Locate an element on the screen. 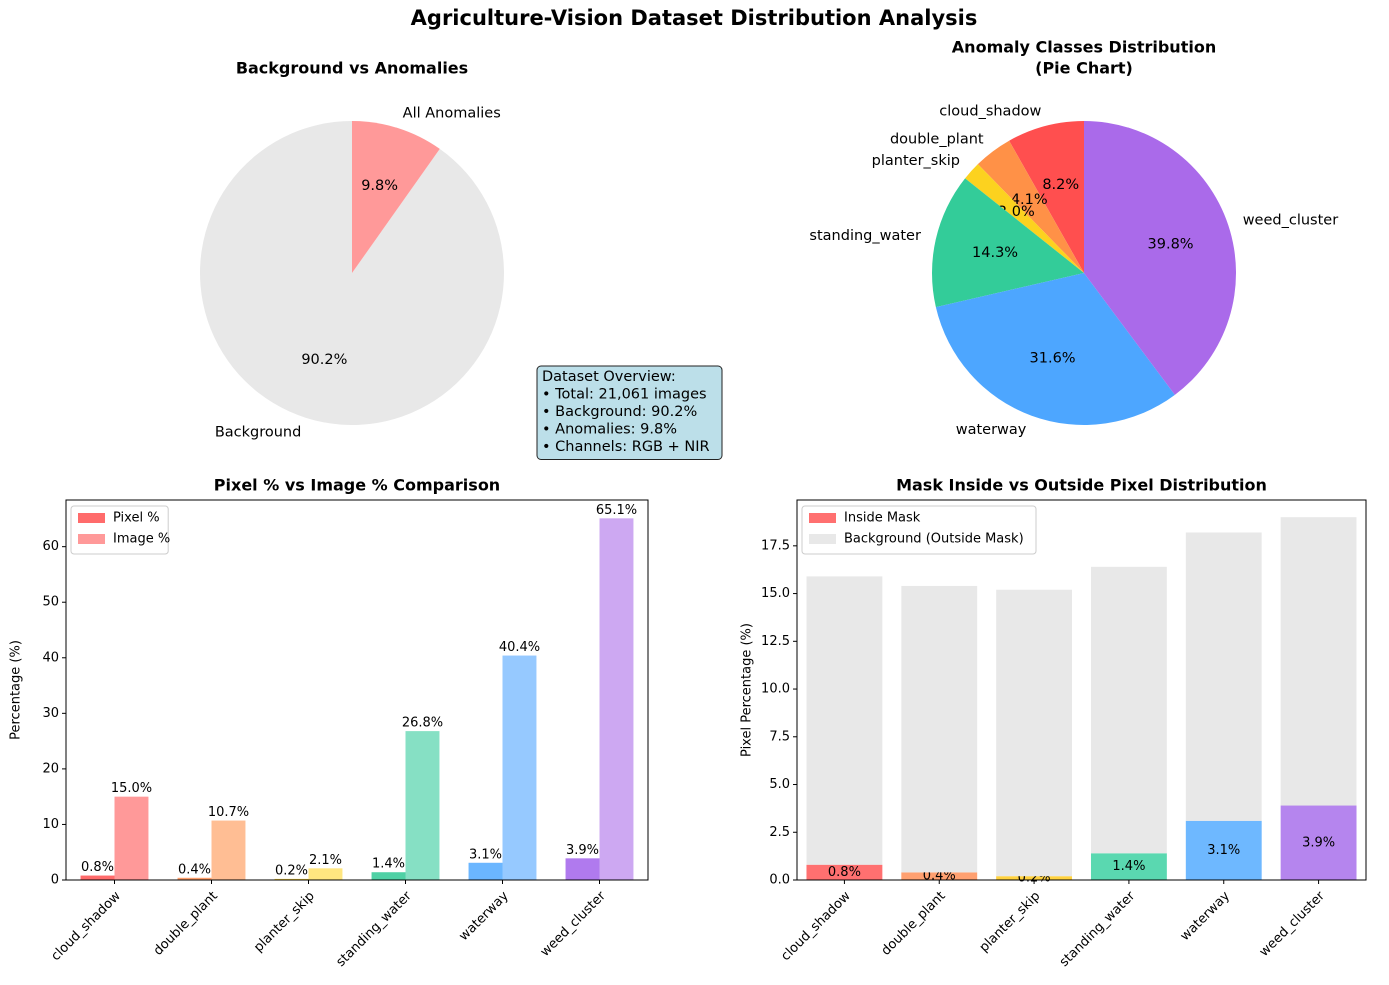 Image resolution: width=1389 pixels, height=985 pixels. y-tick-label: 0 is located at coordinates (55, 880).